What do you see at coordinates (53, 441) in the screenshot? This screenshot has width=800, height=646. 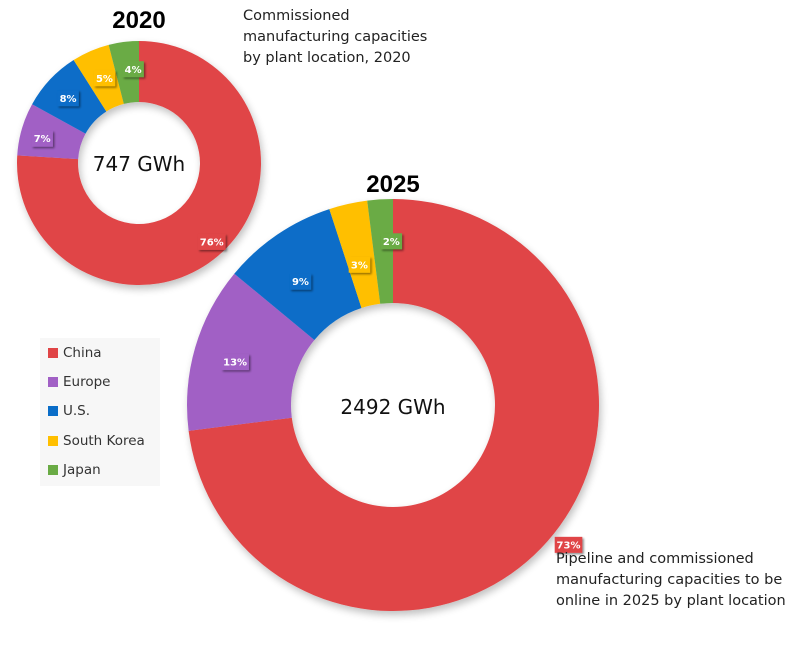 I see `legend-swatch-south-korea` at bounding box center [53, 441].